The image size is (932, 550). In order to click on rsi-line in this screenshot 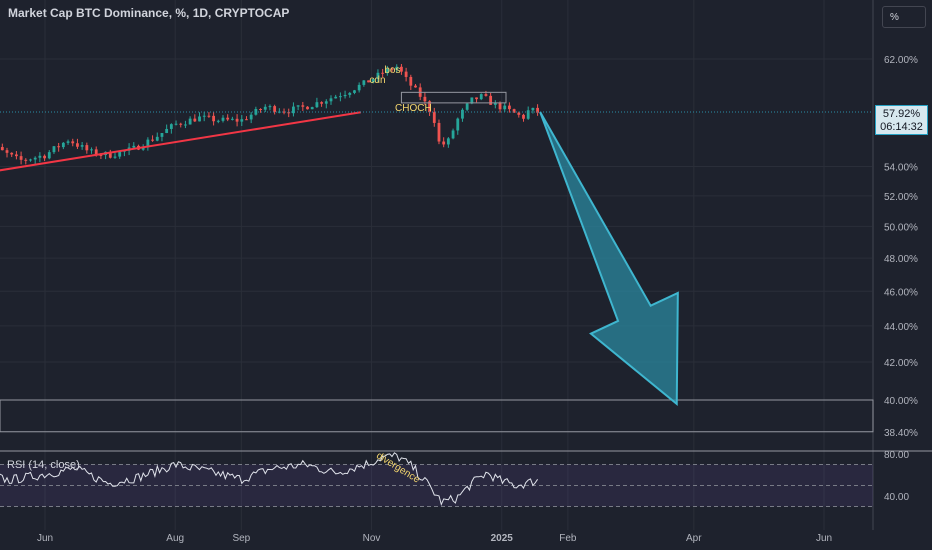, I will do `click(269, 479)`.